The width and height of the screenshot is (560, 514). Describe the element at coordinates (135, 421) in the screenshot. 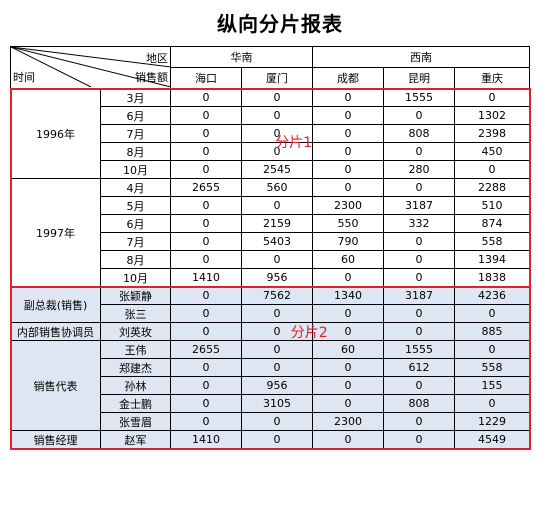

I see `row-label: 张雪眉` at that location.